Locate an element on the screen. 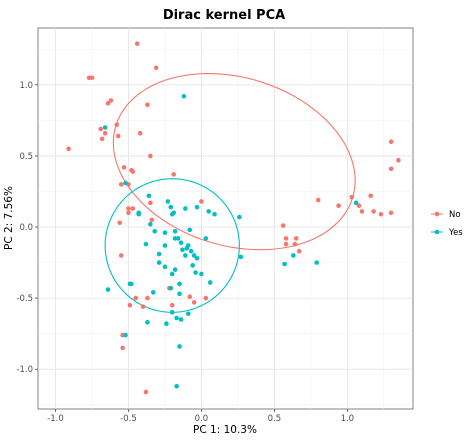 The image size is (474, 440). legend-label-no: No is located at coordinates (455, 215).